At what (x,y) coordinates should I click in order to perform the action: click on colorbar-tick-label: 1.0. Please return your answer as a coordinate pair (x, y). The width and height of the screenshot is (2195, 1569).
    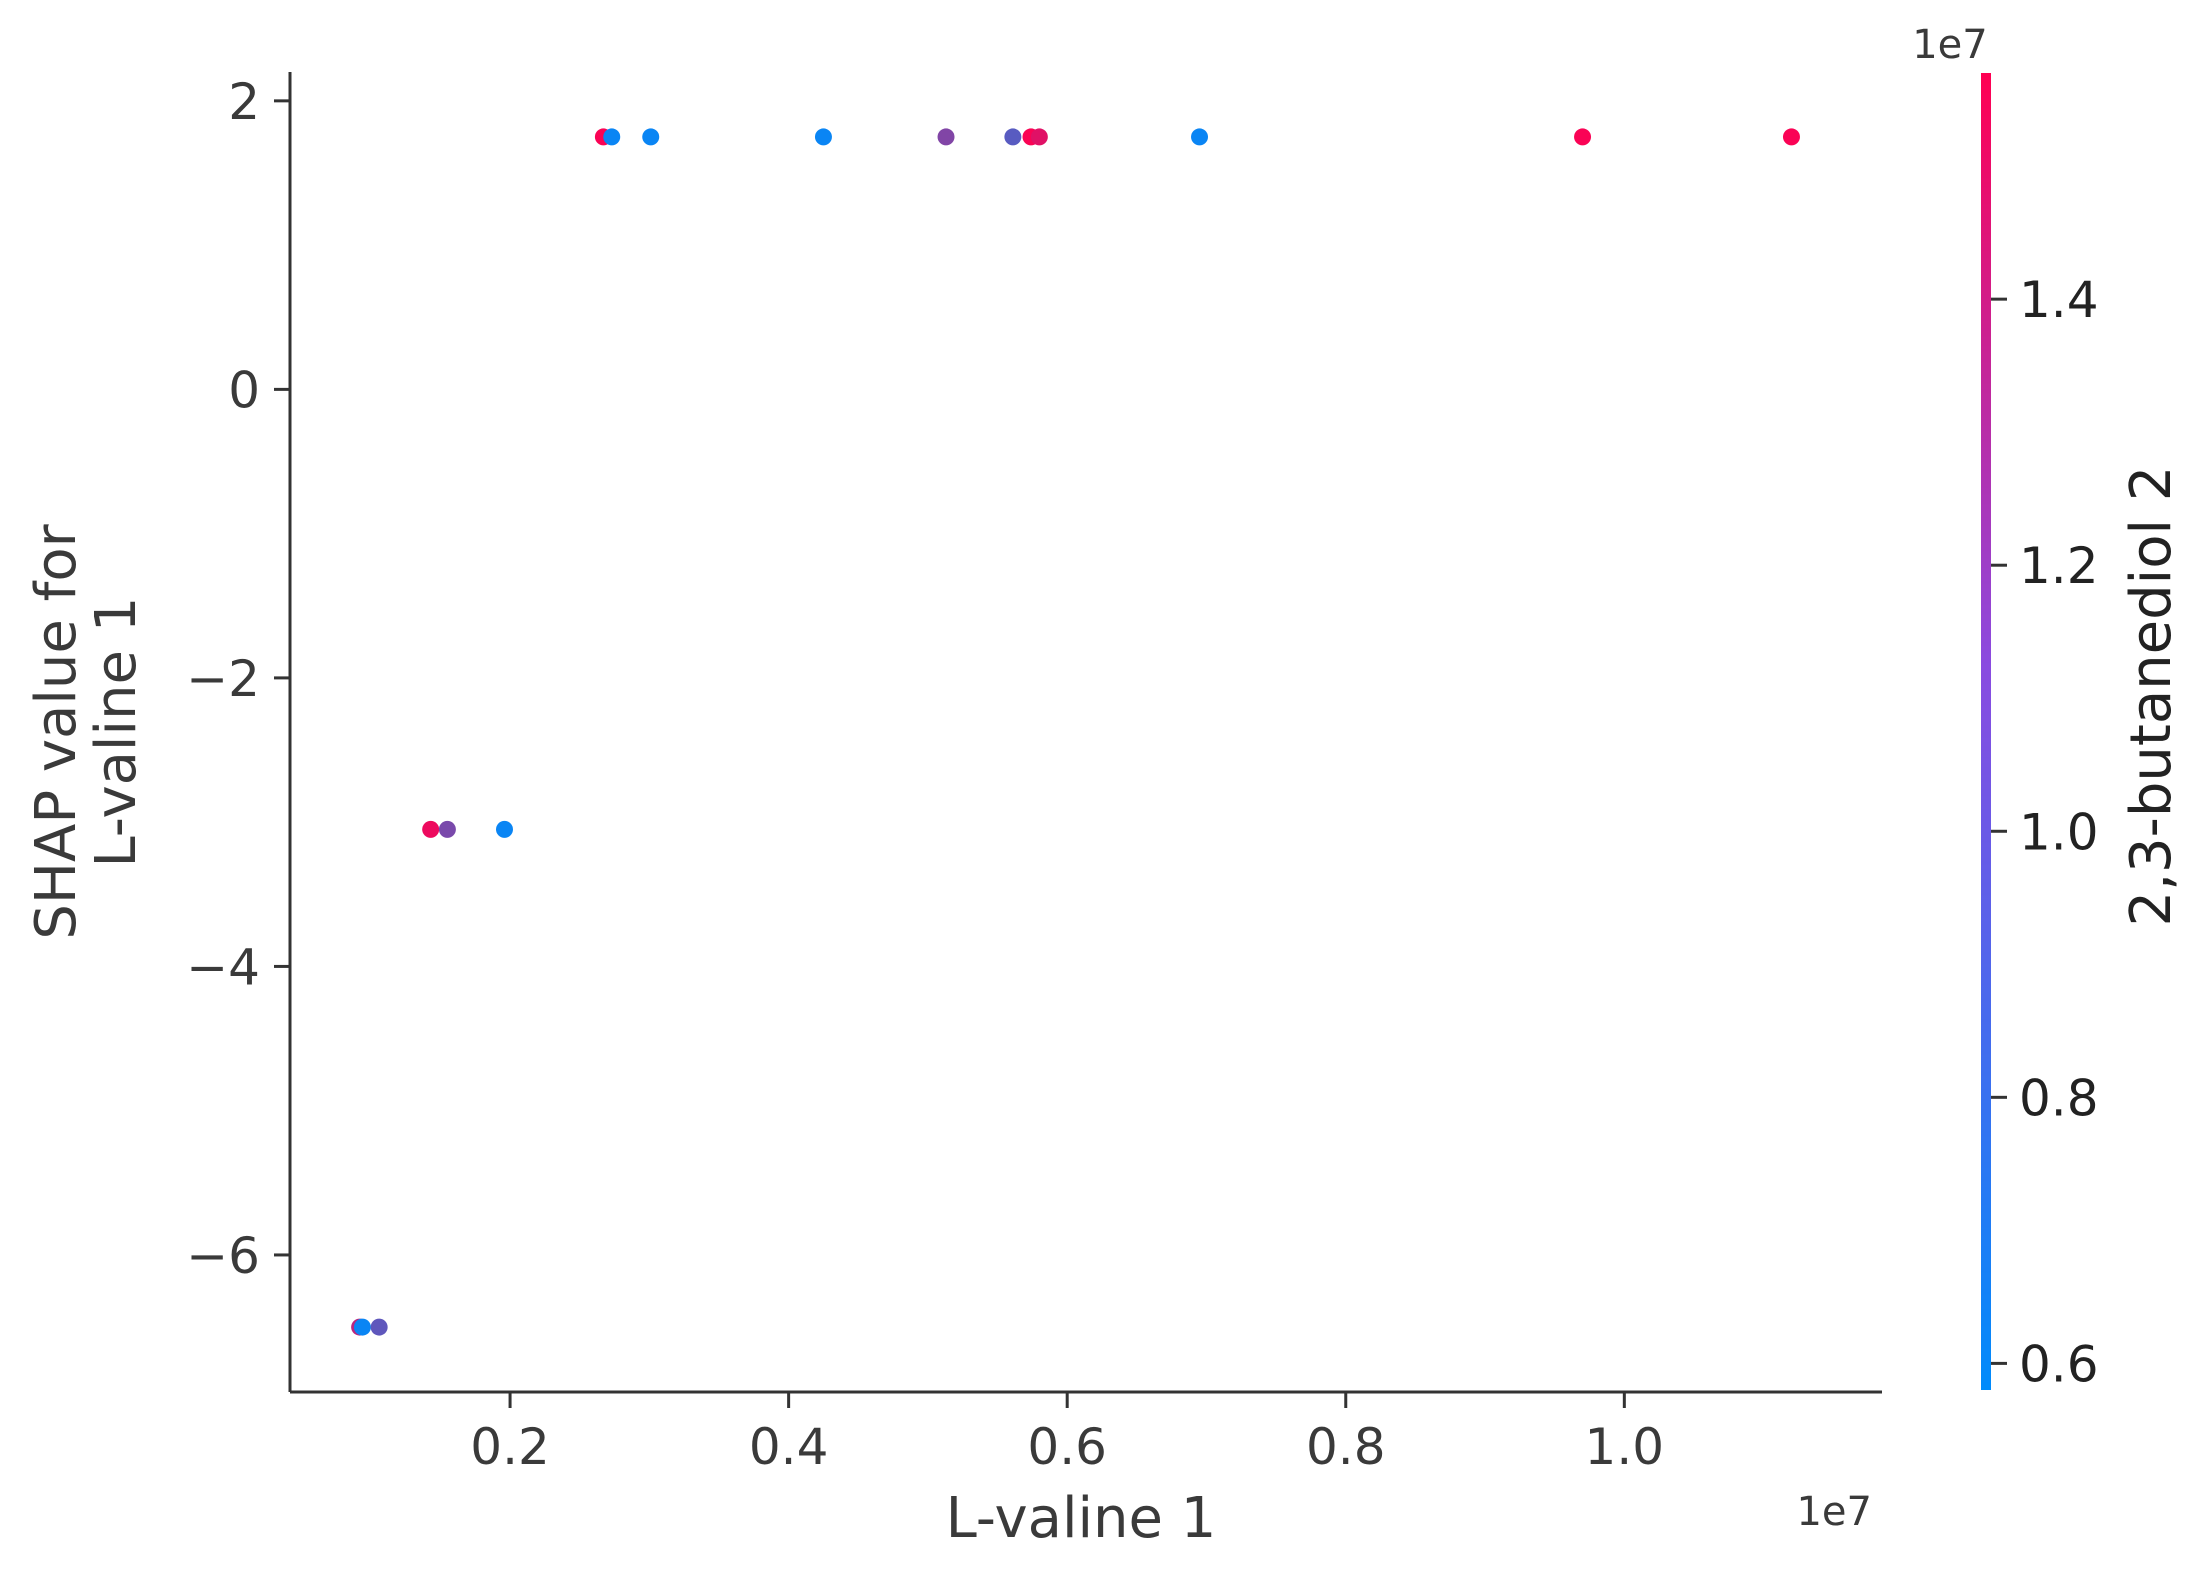
    Looking at the image, I should click on (2059, 832).